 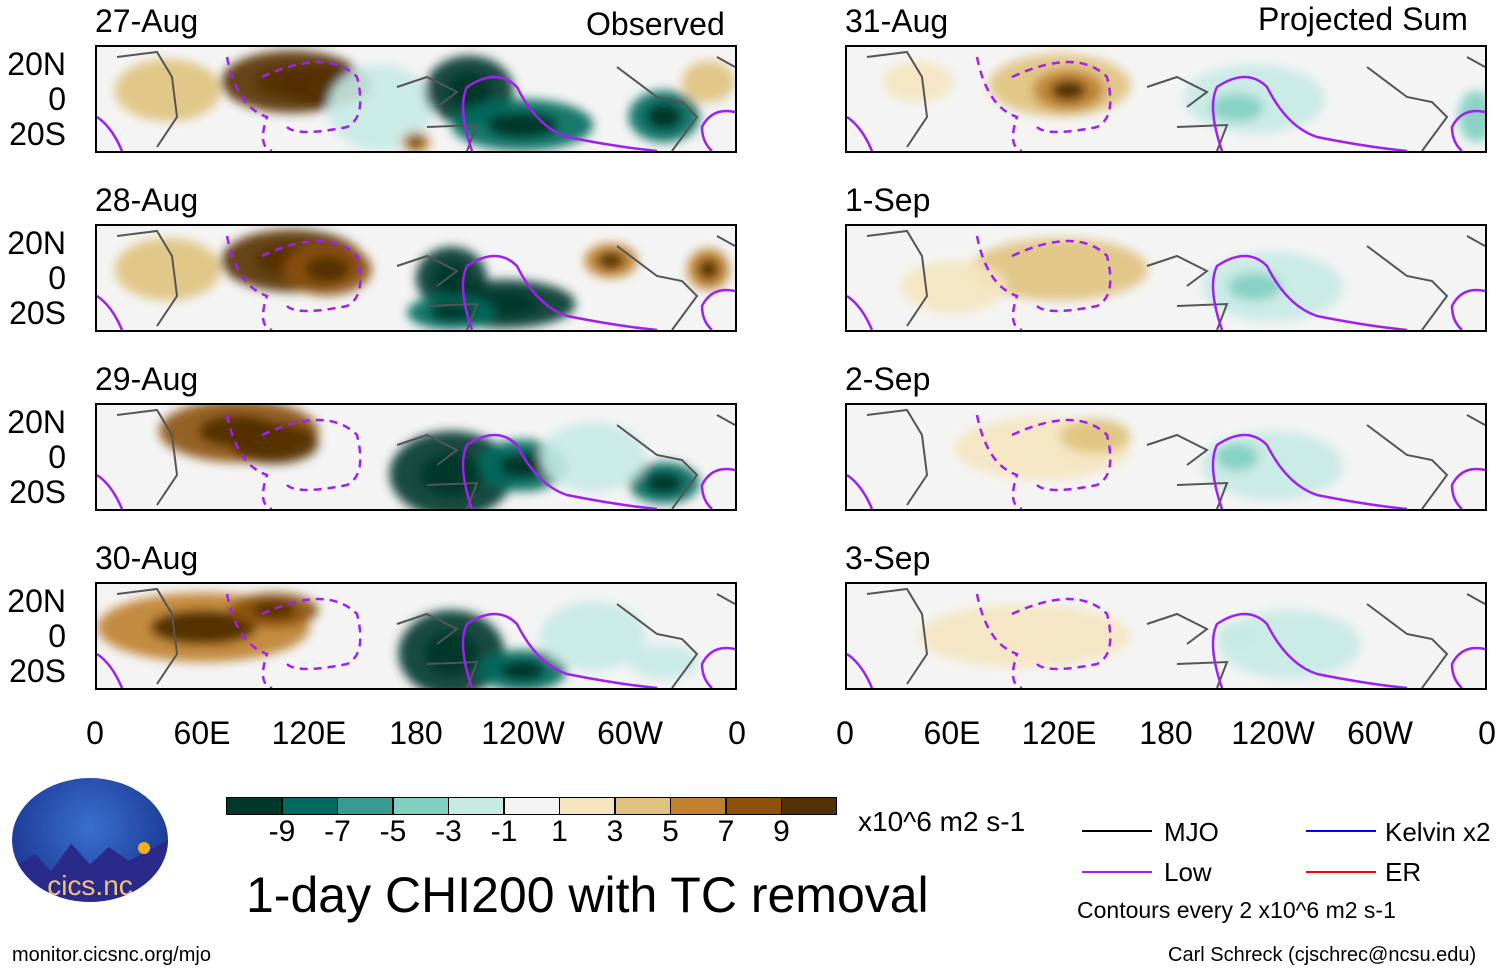 What do you see at coordinates (1363, 19) in the screenshot?
I see `projected-header: Projected Sum` at bounding box center [1363, 19].